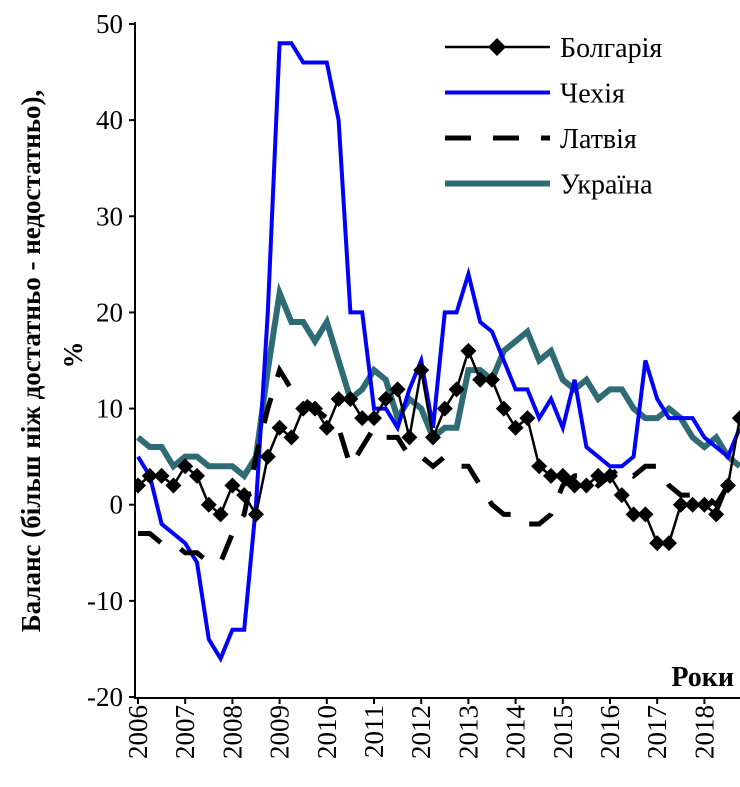 The image size is (740, 787). What do you see at coordinates (592, 94) in the screenshot?
I see `legend-label: Чехія` at bounding box center [592, 94].